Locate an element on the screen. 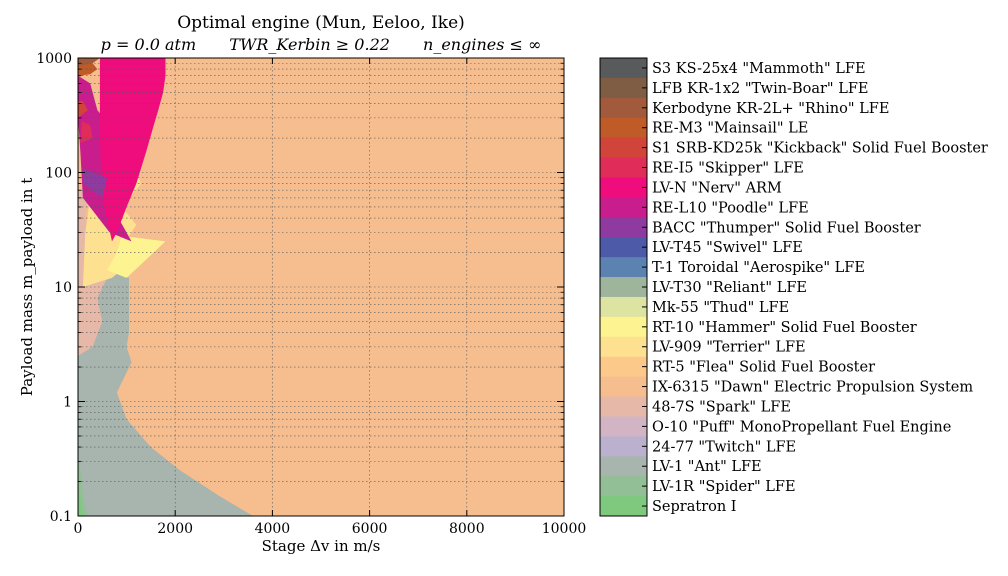 The image size is (1008, 576). legend-frame is located at coordinates (623, 287).